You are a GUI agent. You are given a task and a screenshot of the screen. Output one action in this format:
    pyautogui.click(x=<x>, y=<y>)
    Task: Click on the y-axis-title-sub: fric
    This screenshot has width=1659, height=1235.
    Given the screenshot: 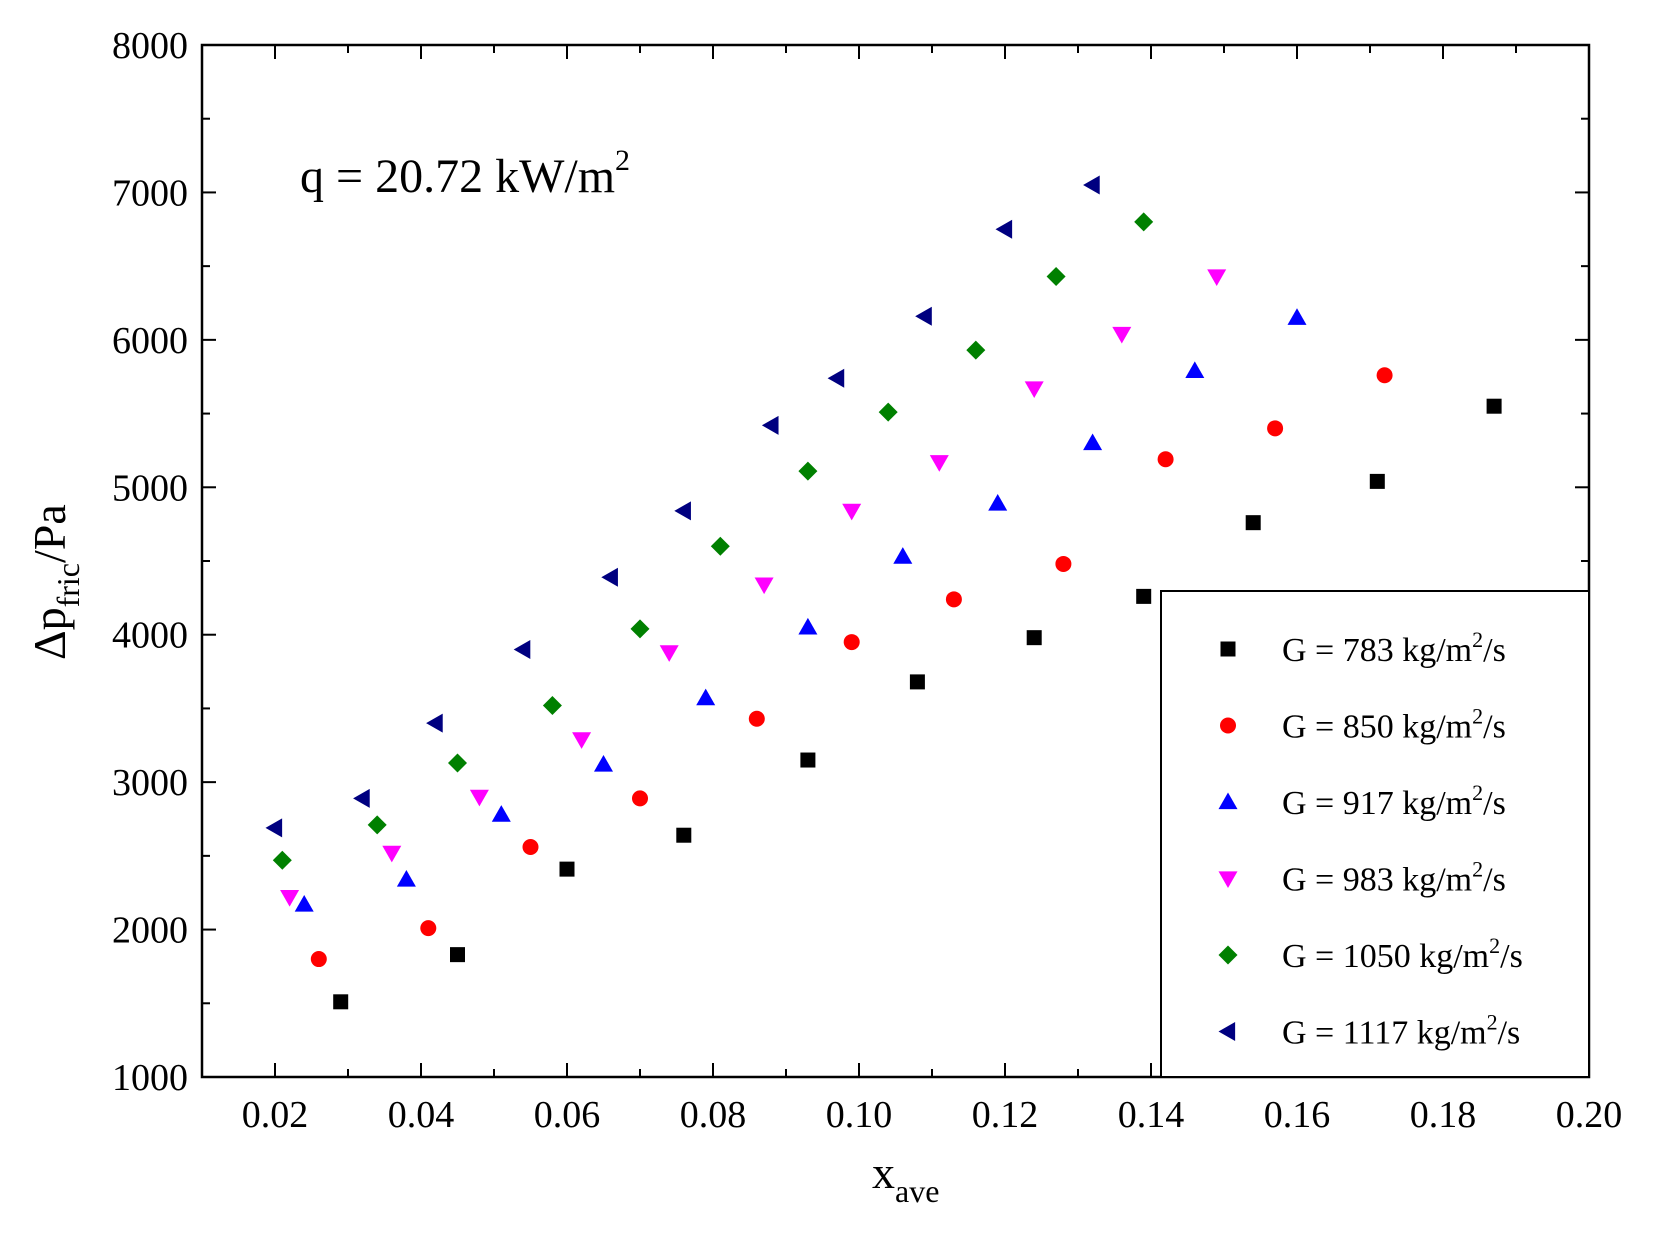 What is the action you would take?
    pyautogui.click(x=68, y=585)
    